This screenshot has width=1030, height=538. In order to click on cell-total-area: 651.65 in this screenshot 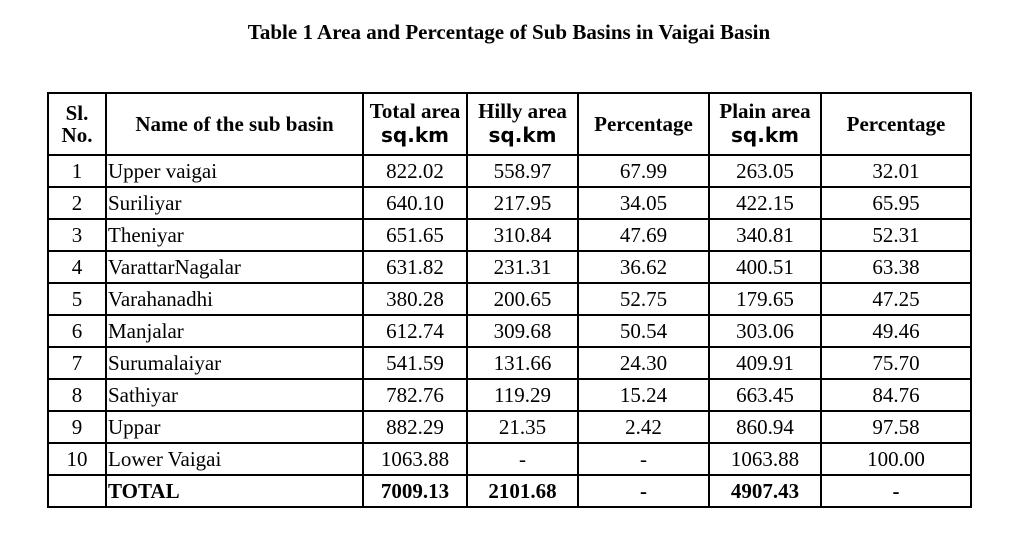, I will do `click(415, 235)`.